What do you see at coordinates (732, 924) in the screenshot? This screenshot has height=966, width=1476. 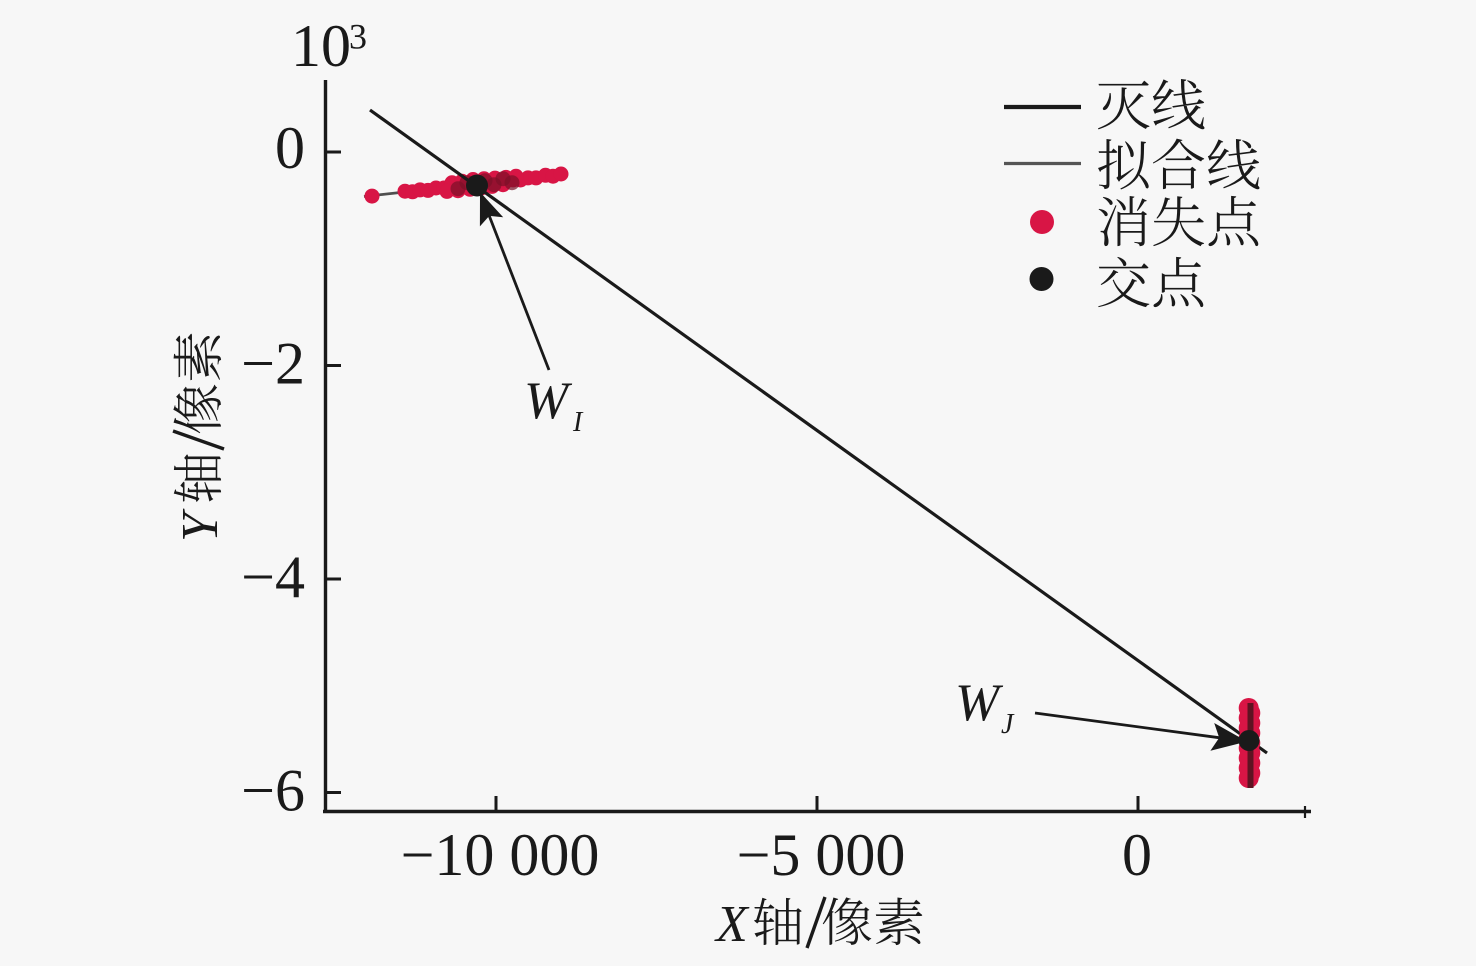 I see `svg-text: X` at bounding box center [732, 924].